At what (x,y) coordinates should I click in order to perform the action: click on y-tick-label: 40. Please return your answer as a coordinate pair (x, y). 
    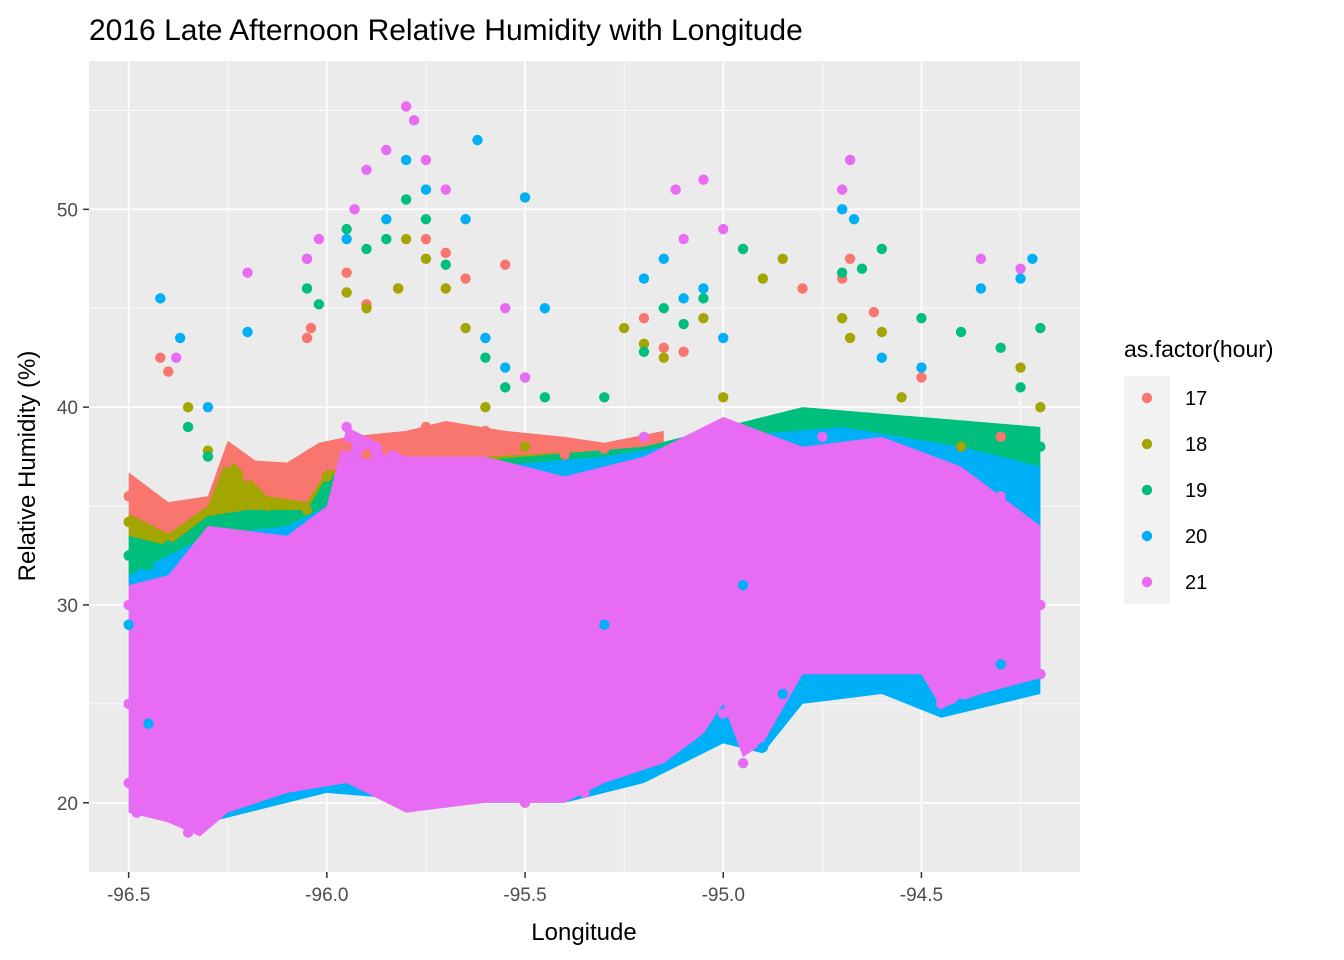
    Looking at the image, I should click on (67, 408).